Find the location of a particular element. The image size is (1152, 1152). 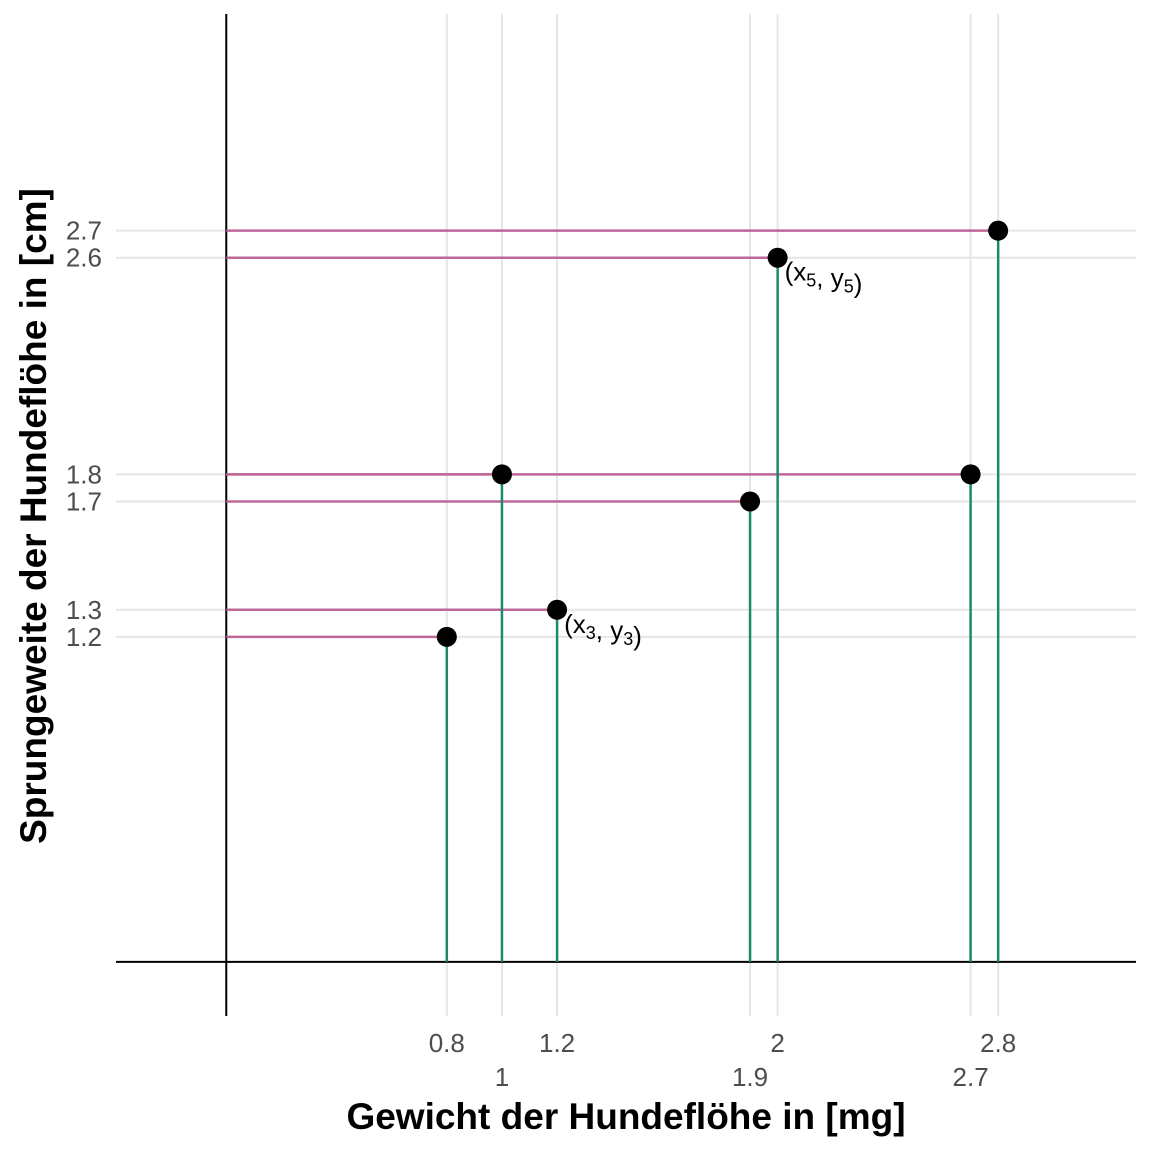

point-annotation: (x3, y3) is located at coordinates (603, 630).